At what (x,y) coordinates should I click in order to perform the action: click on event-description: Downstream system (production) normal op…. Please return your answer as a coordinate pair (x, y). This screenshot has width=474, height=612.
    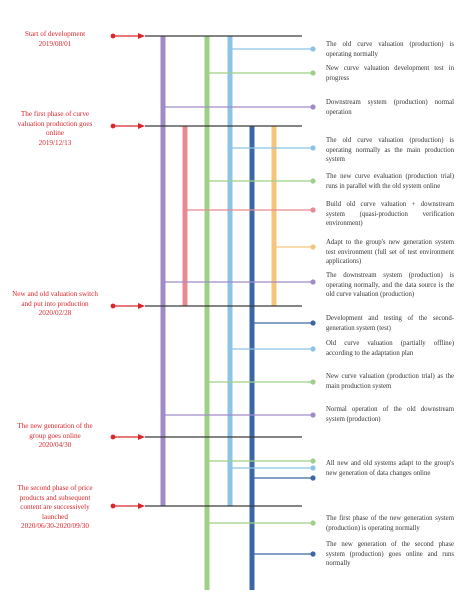
    Looking at the image, I should click on (390, 107).